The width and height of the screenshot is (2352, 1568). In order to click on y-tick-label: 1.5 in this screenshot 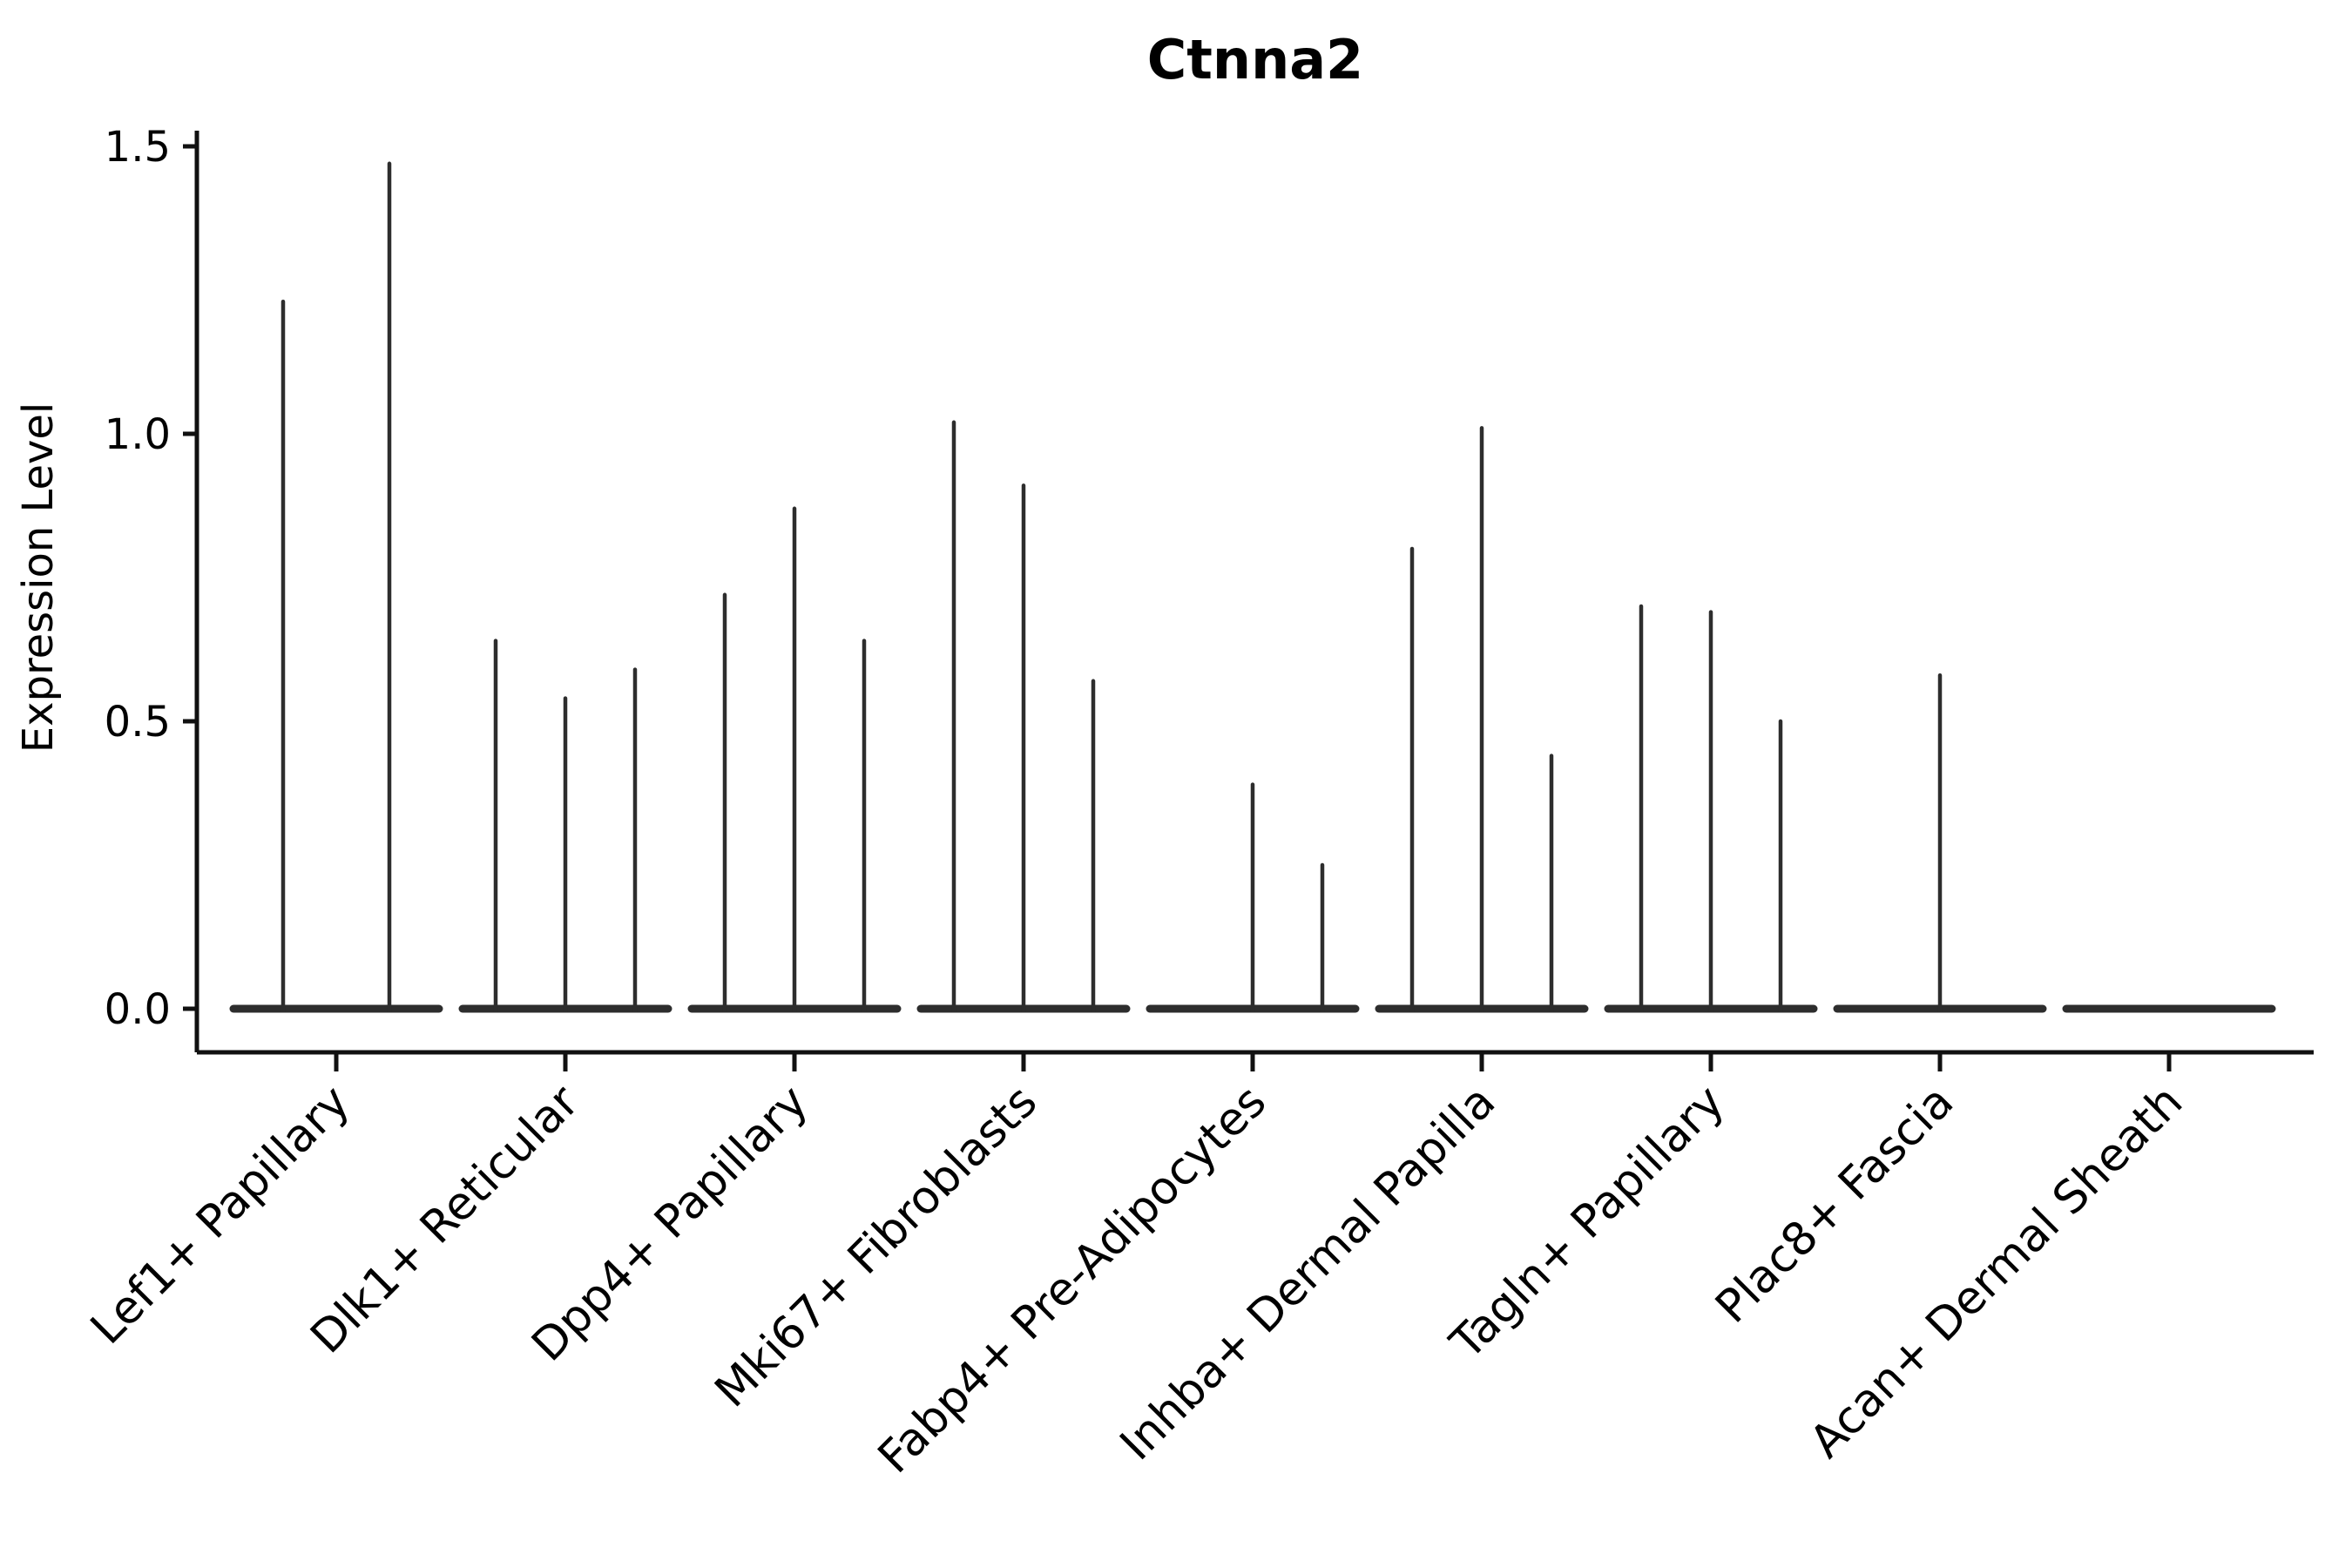, I will do `click(138, 147)`.